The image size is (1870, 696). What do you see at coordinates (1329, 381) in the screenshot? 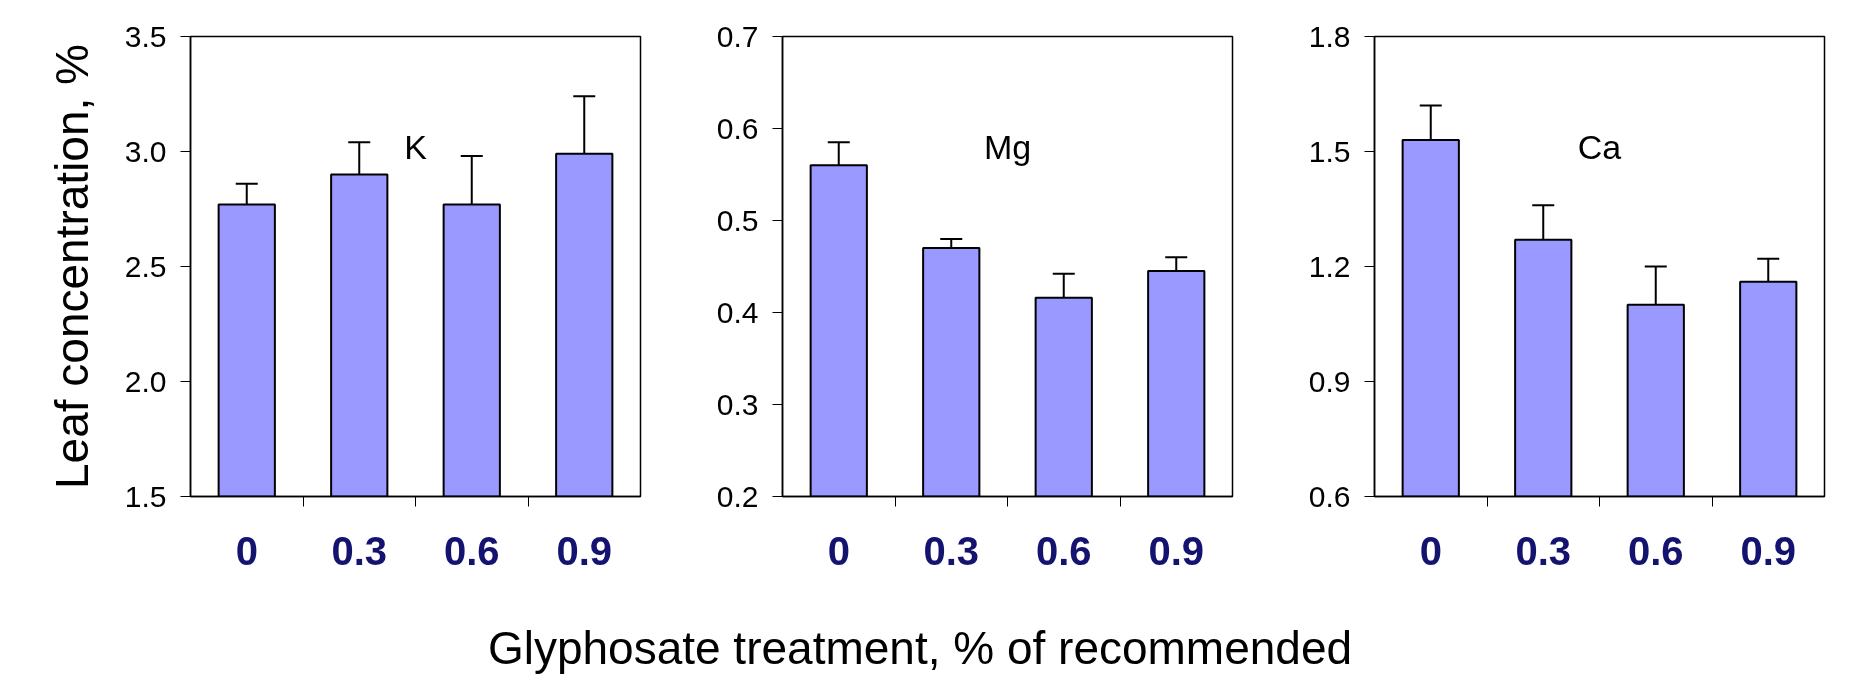
I see `y-tick-label: 0.9` at bounding box center [1329, 381].